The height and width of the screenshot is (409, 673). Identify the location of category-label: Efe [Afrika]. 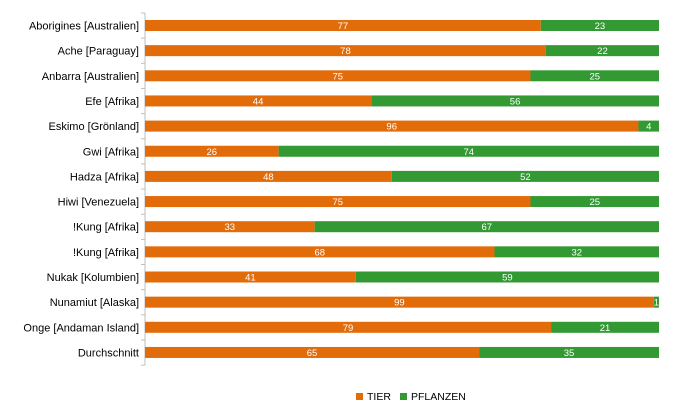
(112, 102).